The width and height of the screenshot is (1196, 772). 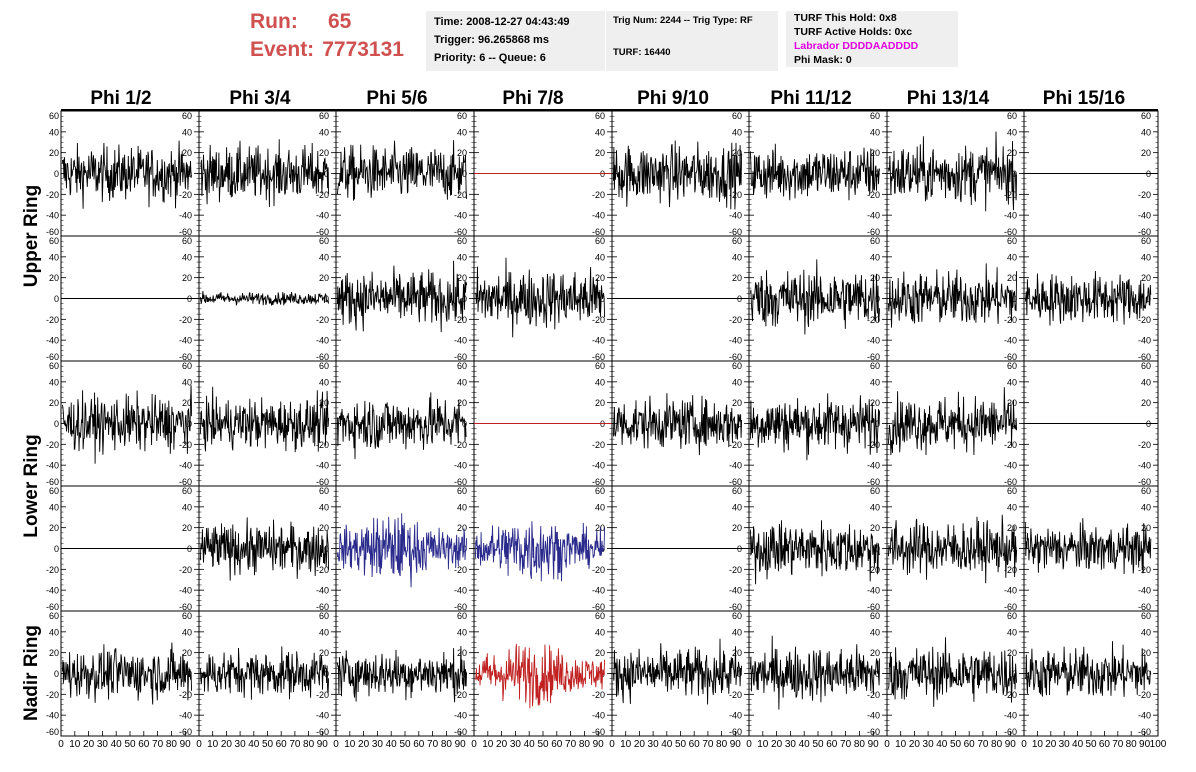 I want to click on trigger-text: Trigger: 96.265868 ms, so click(x=491, y=40).